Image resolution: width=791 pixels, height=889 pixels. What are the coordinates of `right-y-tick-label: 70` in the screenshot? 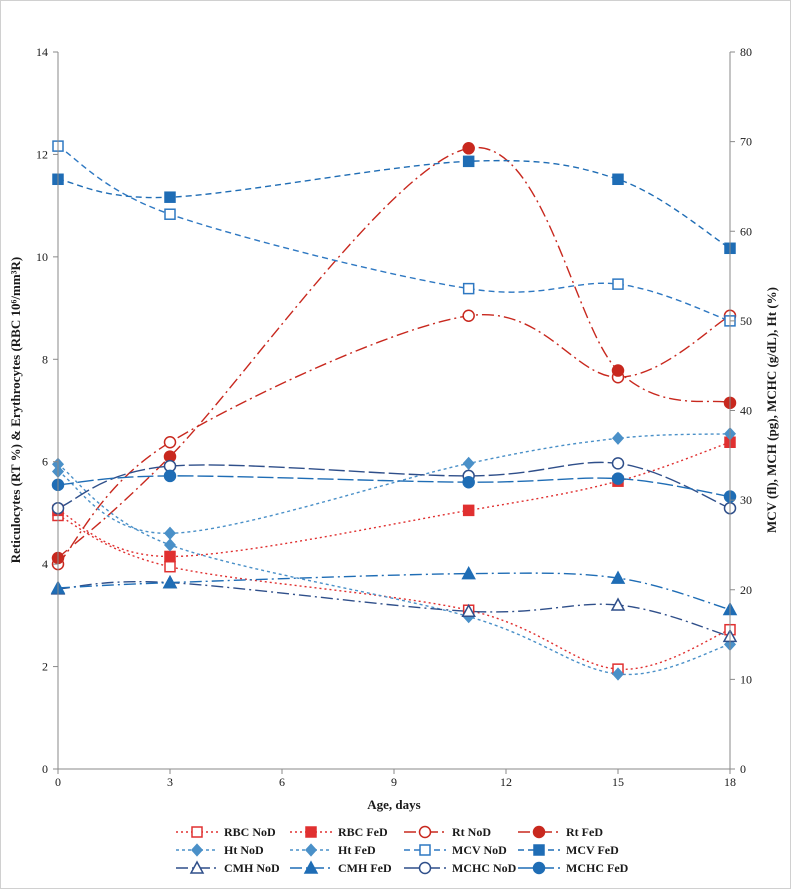 It's located at (746, 142).